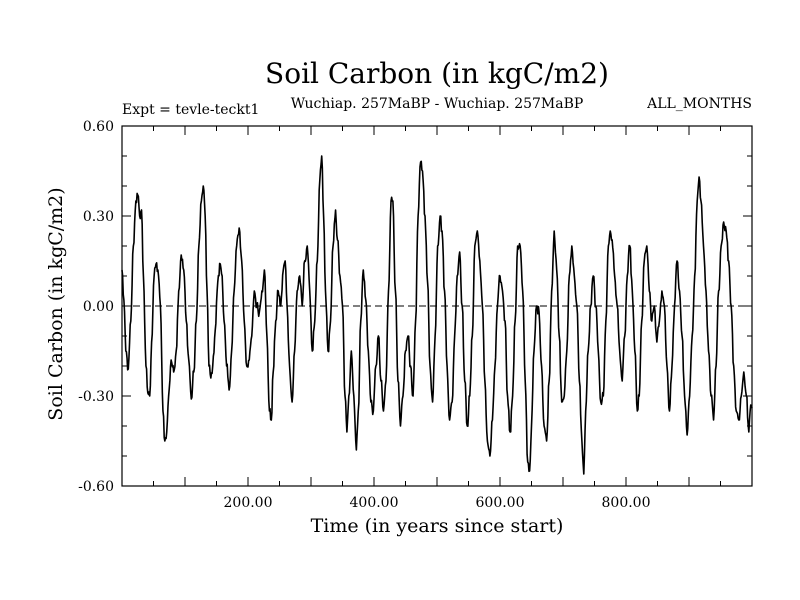 This screenshot has width=800, height=600. Describe the element at coordinates (96, 397) in the screenshot. I see `y-tick-label: -0.30` at that location.